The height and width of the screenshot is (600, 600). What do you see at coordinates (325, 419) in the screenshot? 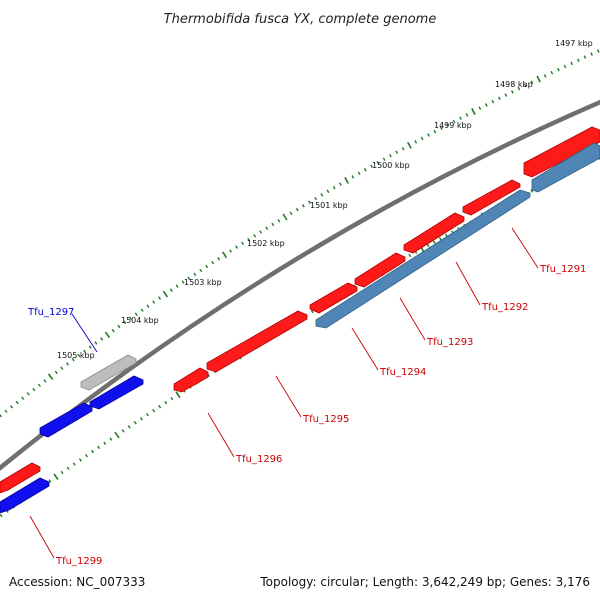
I see `gene-label-tfu-1295: Tfu_1295` at bounding box center [325, 419].